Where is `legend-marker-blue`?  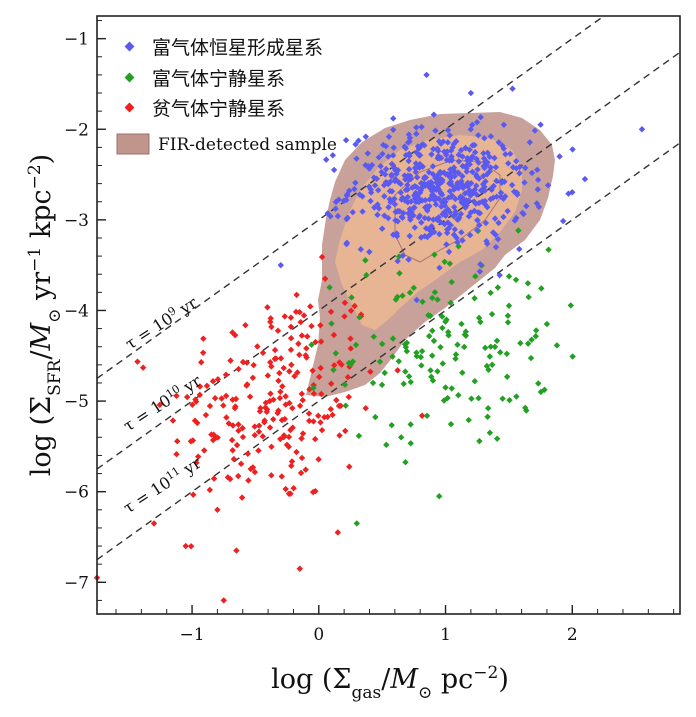
legend-marker-blue is located at coordinates (129, 46).